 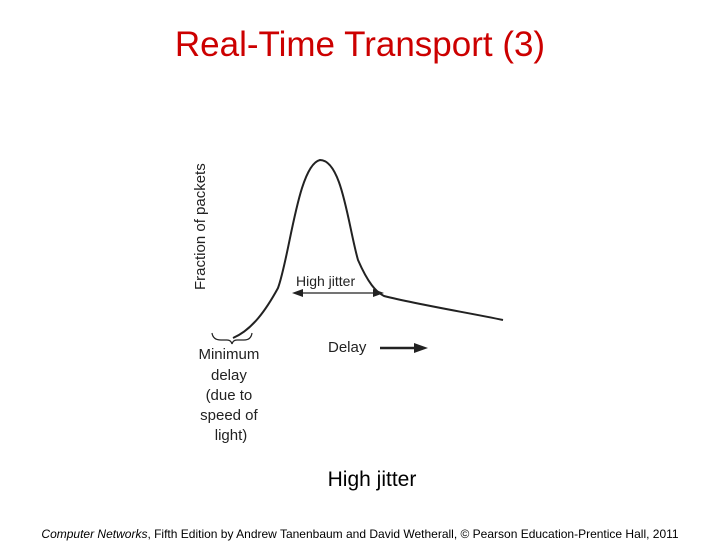 I want to click on delay-distribution-curve, so click(x=368, y=248).